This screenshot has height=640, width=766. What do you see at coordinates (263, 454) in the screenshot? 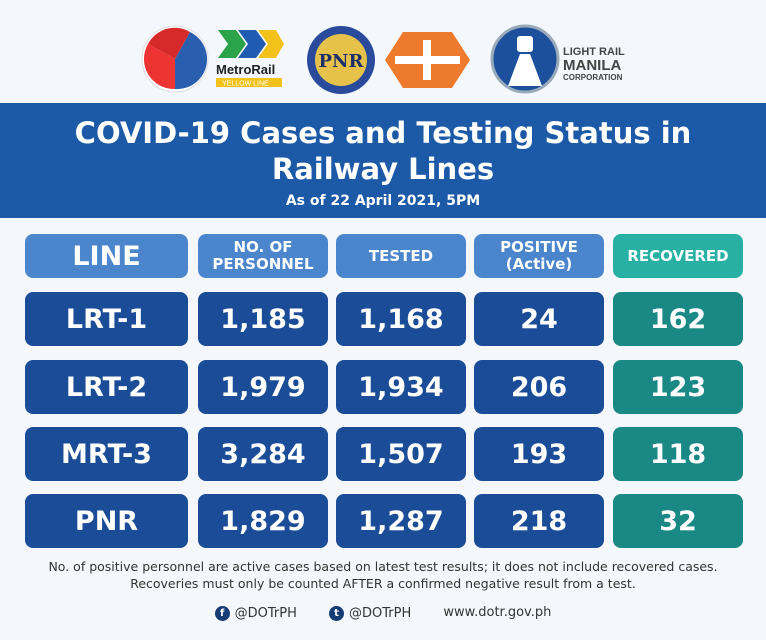
I see `table-cell: 3,284` at bounding box center [263, 454].